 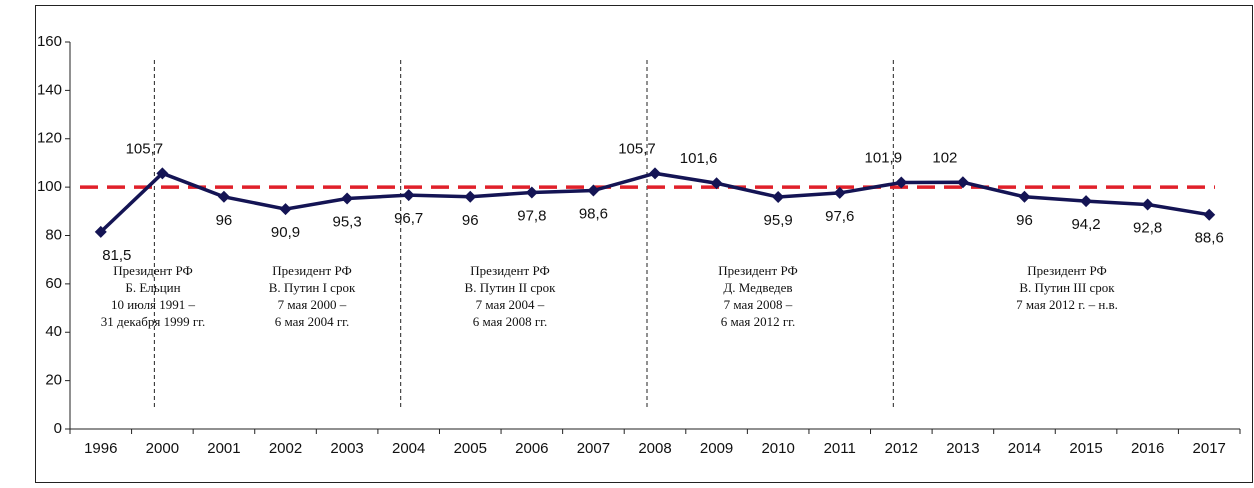 I want to click on y-tick-label: 100, so click(x=49, y=186).